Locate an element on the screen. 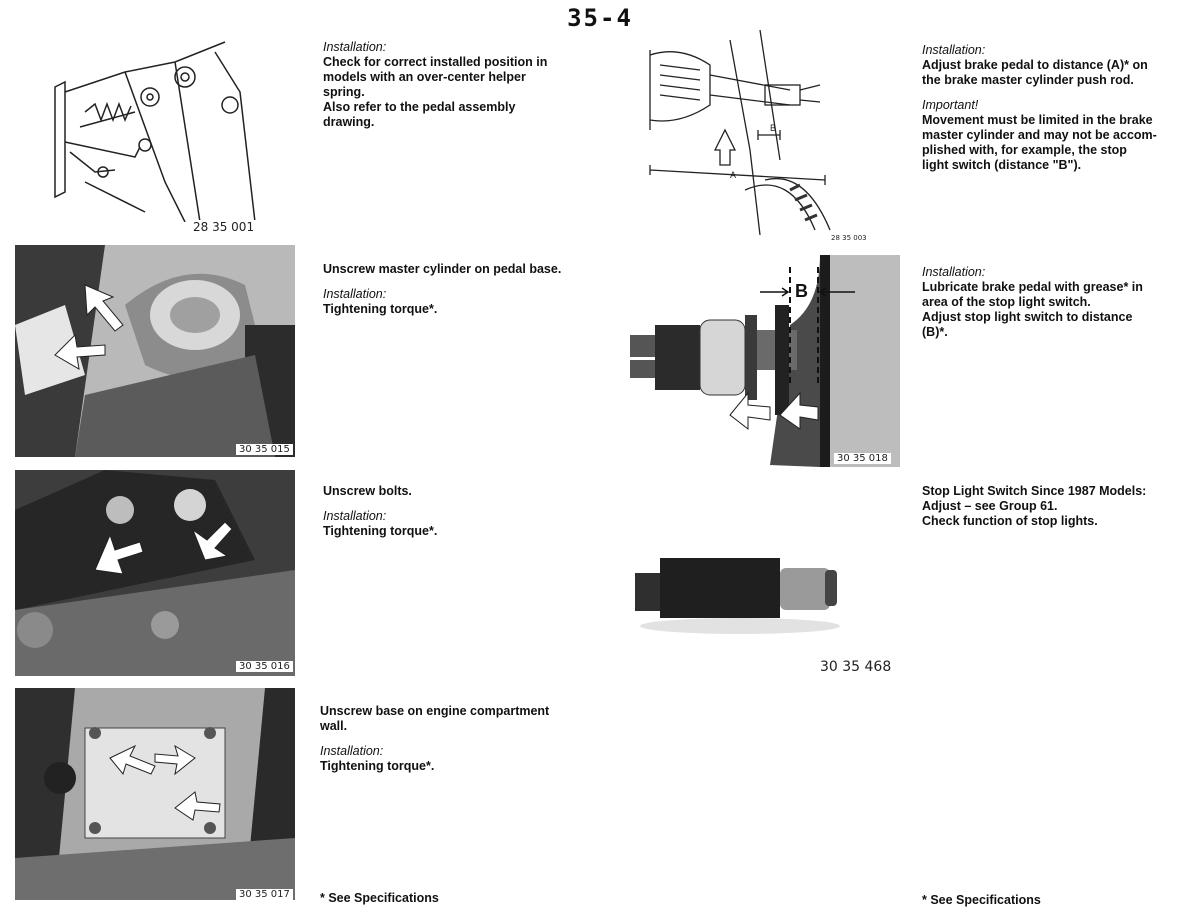  figure-stop-light-switch-photo: B is located at coordinates (760, 356).